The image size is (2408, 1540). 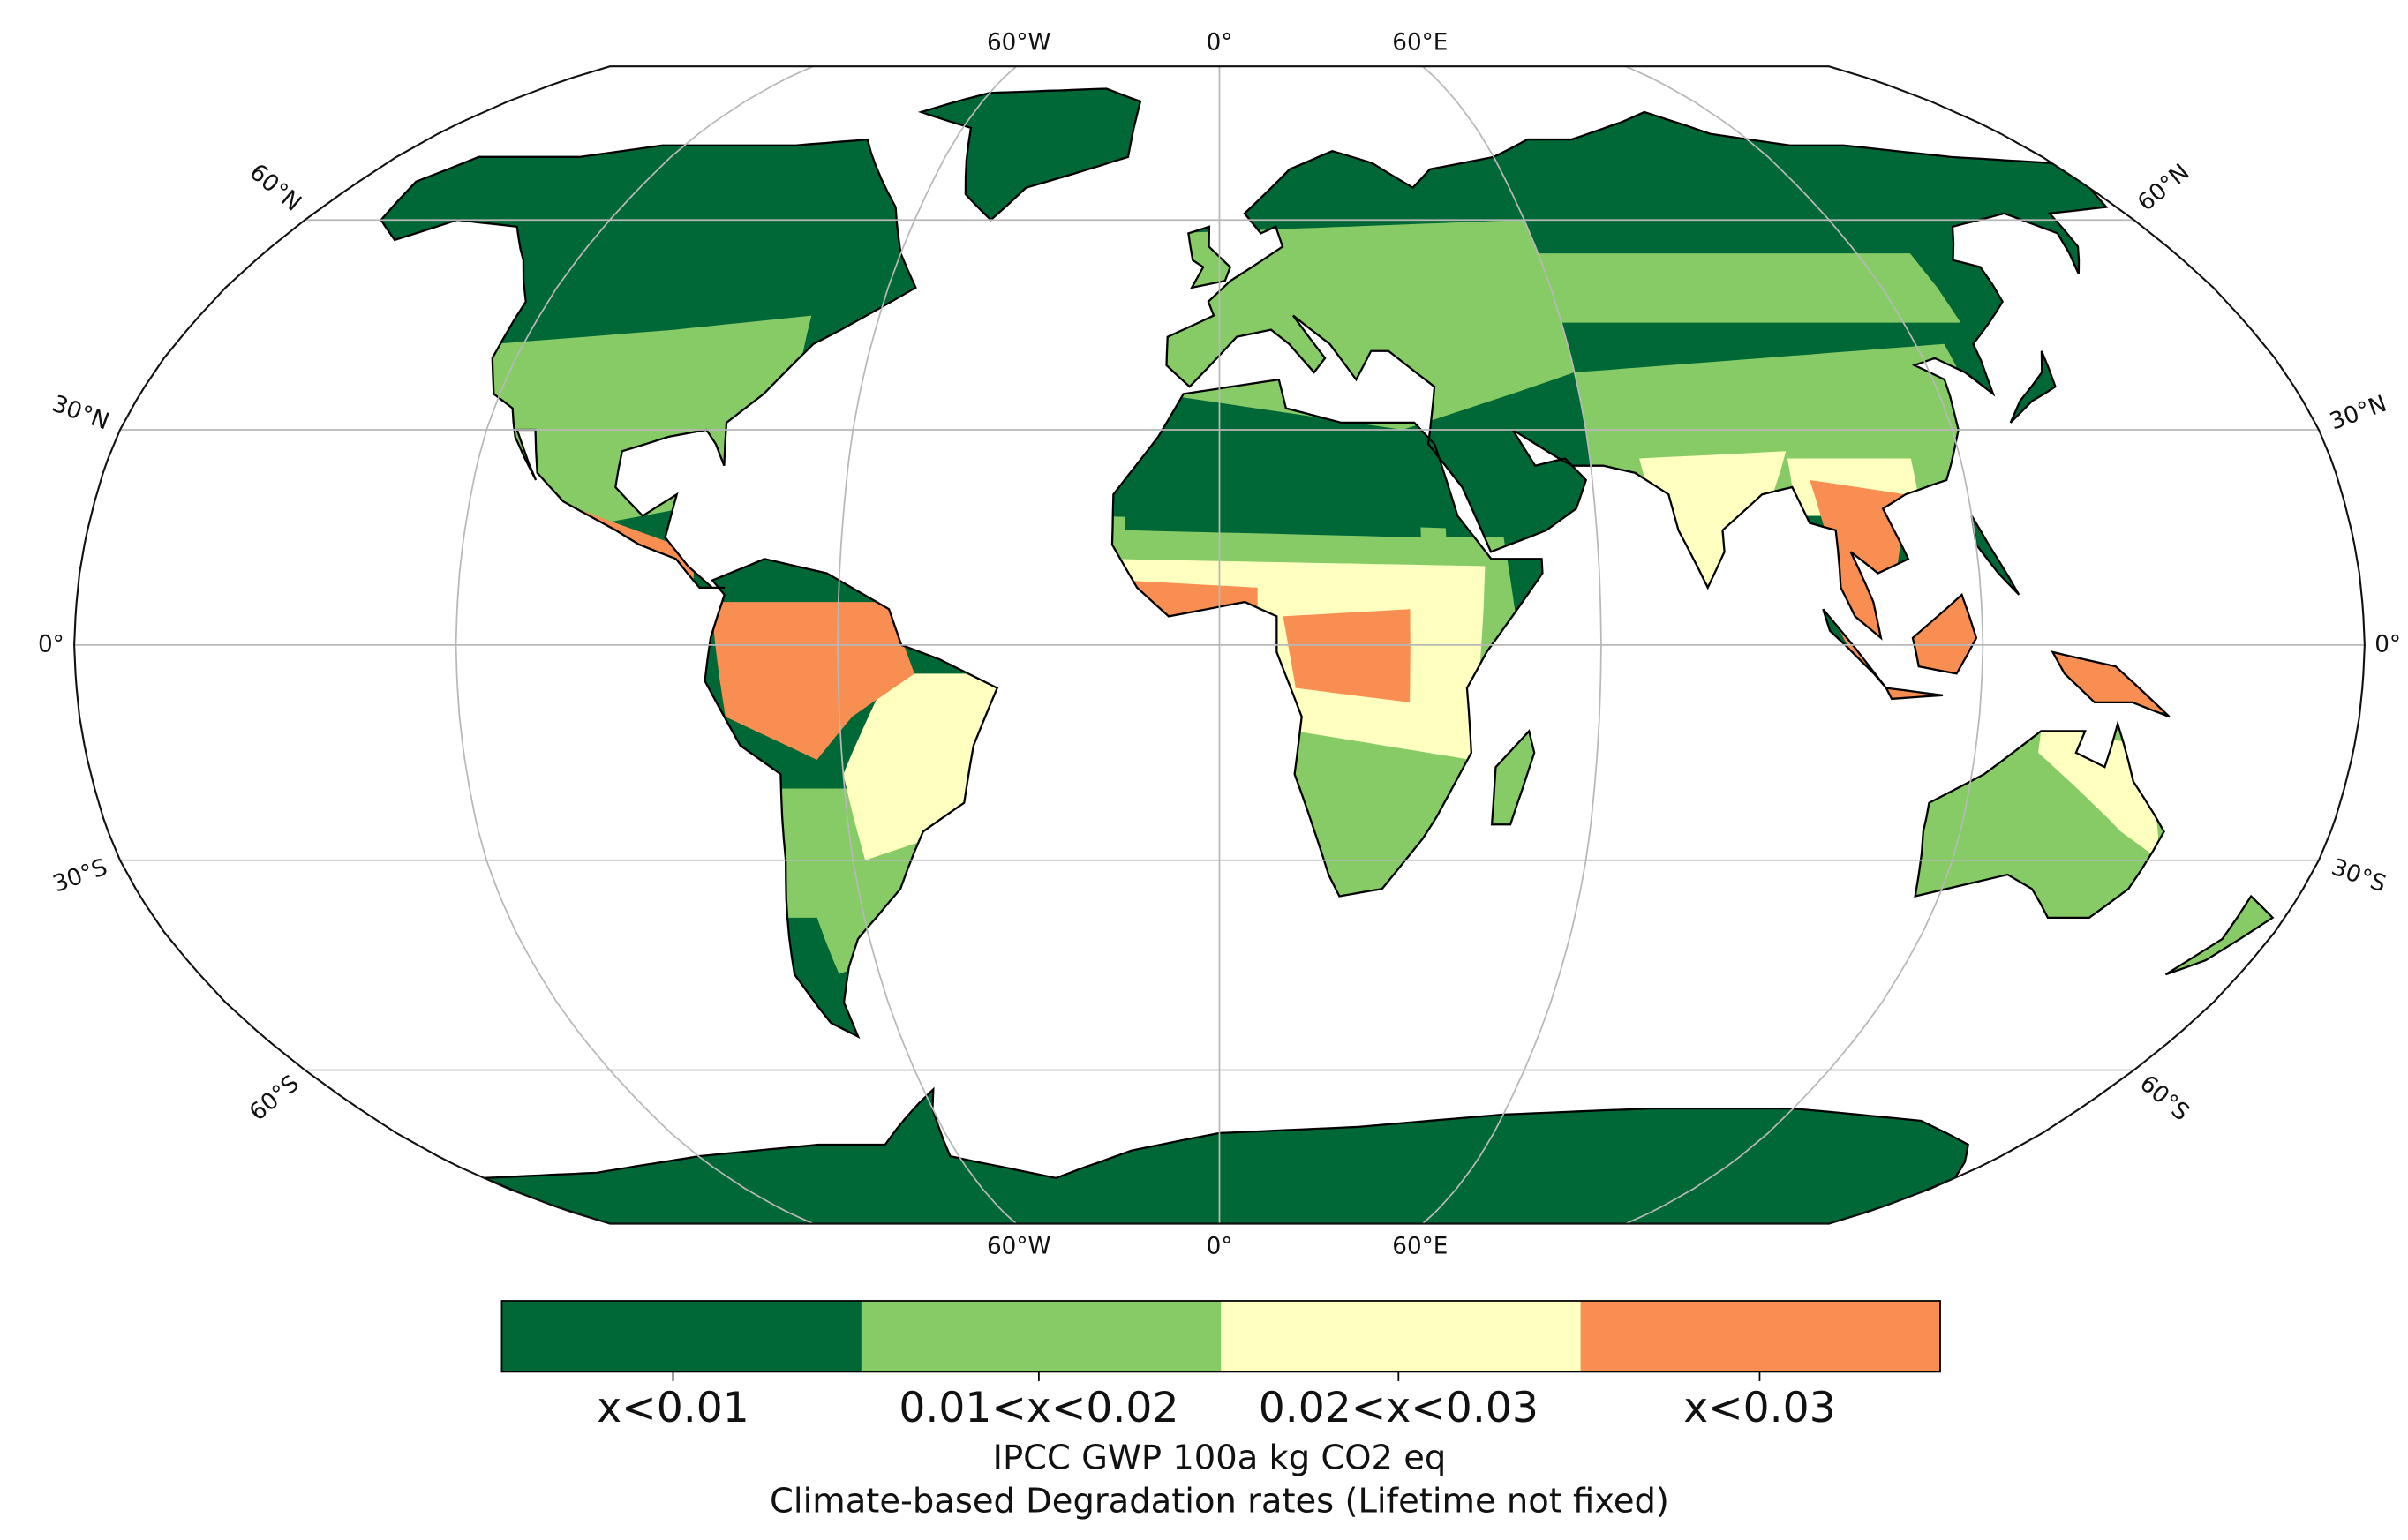 What do you see at coordinates (1399, 1408) in the screenshot?
I see `colorbar-tick-label: 0.02<x<0.03` at bounding box center [1399, 1408].